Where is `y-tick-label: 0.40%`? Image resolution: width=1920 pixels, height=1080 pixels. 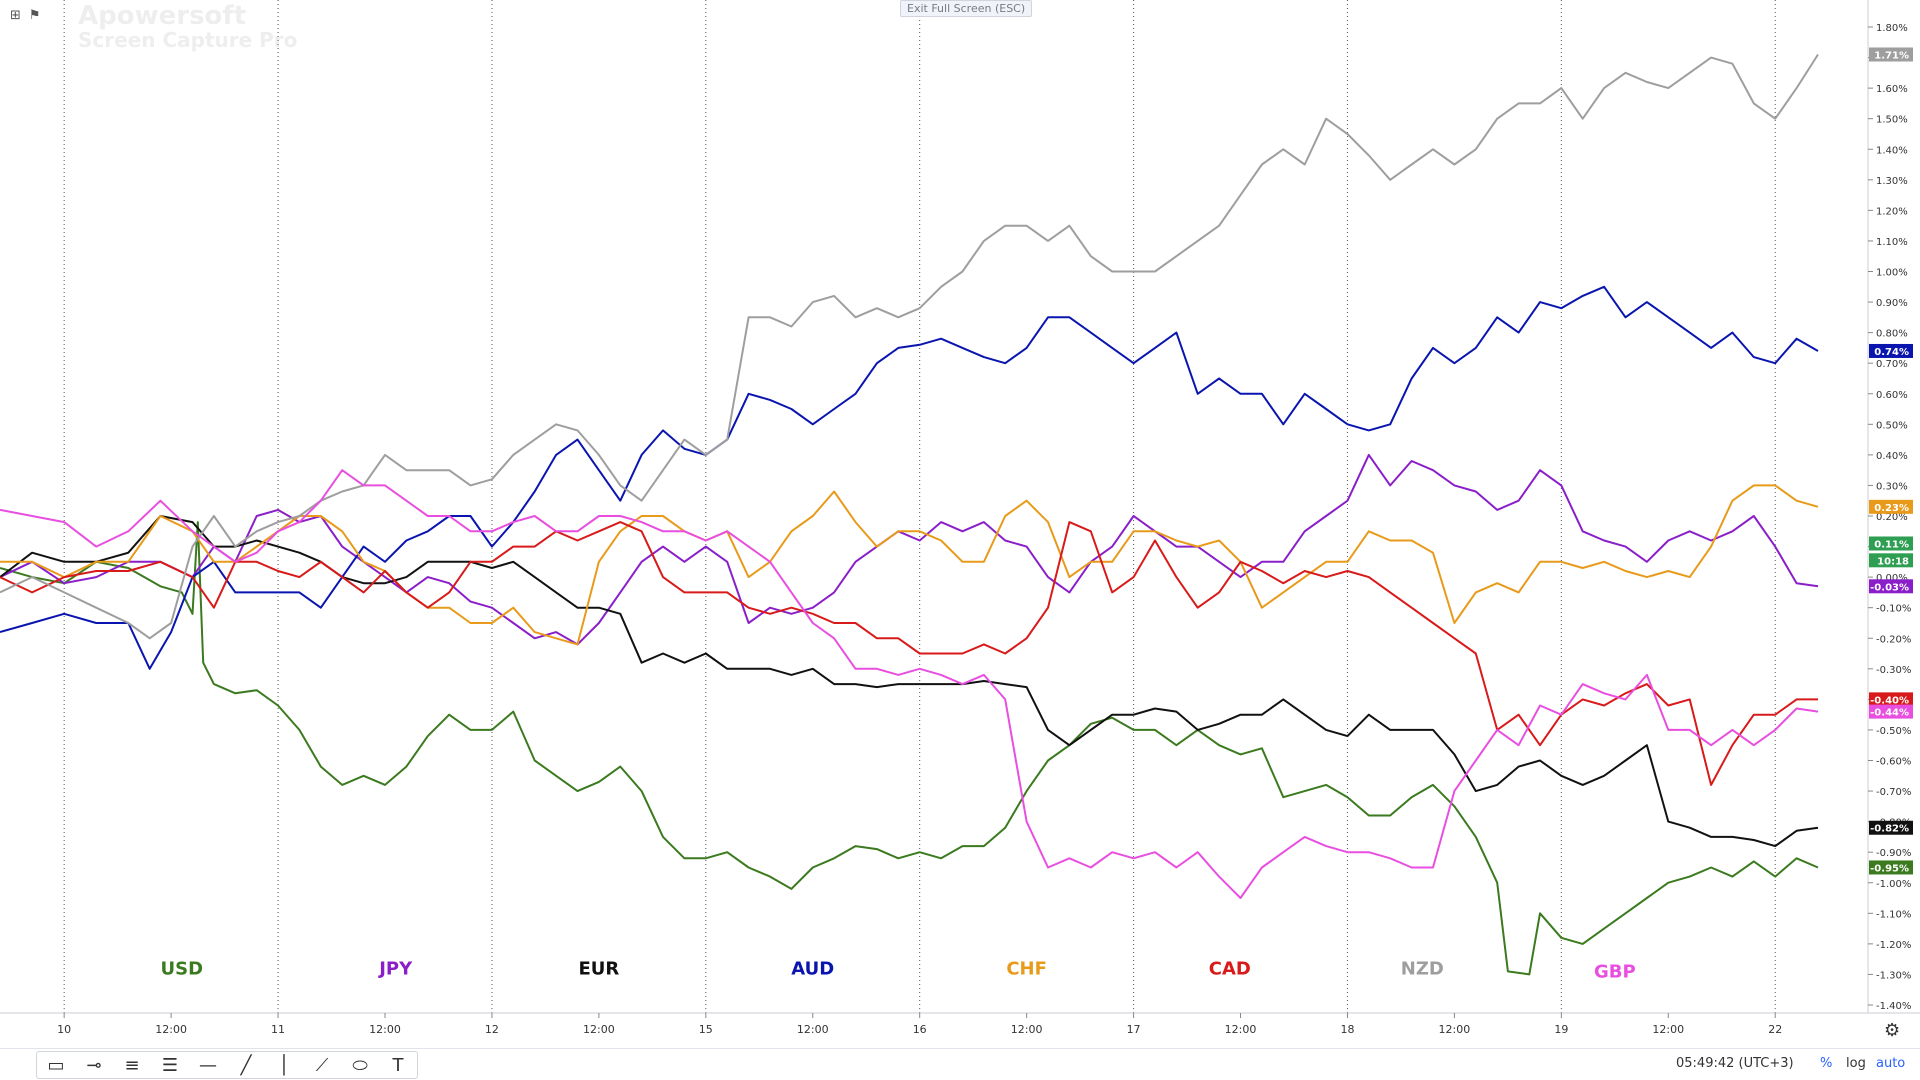 y-tick-label: 0.40% is located at coordinates (1892, 456).